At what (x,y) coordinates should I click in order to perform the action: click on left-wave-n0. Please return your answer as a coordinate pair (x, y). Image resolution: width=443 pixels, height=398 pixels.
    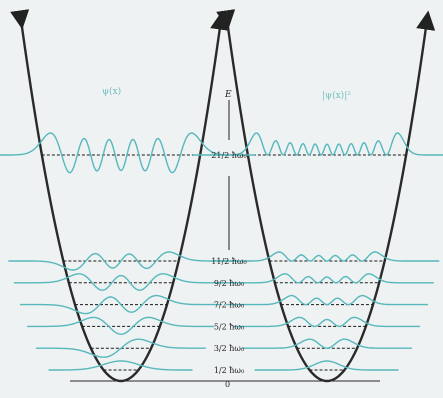
    Looking at the image, I should click on (120, 365).